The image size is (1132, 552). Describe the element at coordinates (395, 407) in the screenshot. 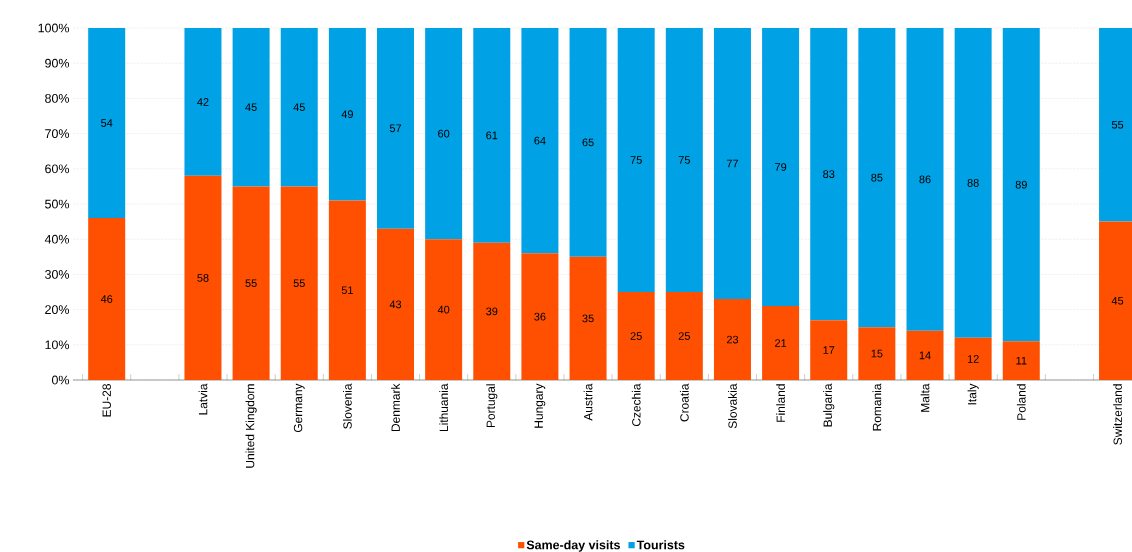

I see `x-tick-label: Denmark` at that location.